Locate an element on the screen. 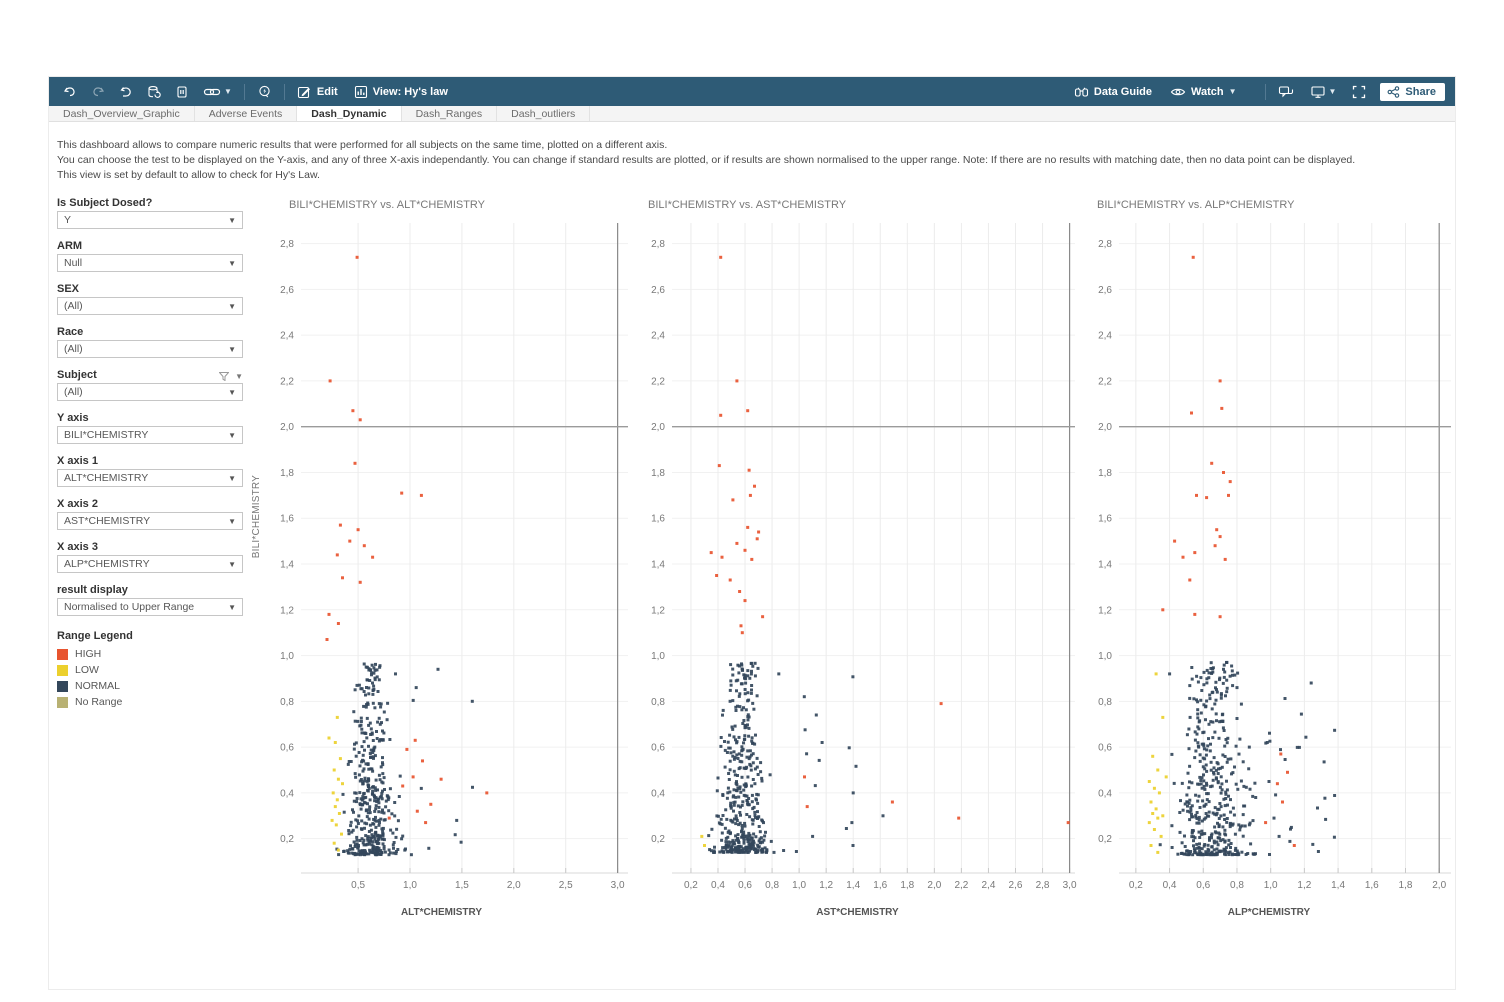  filter-label: Subject is located at coordinates (77, 375).